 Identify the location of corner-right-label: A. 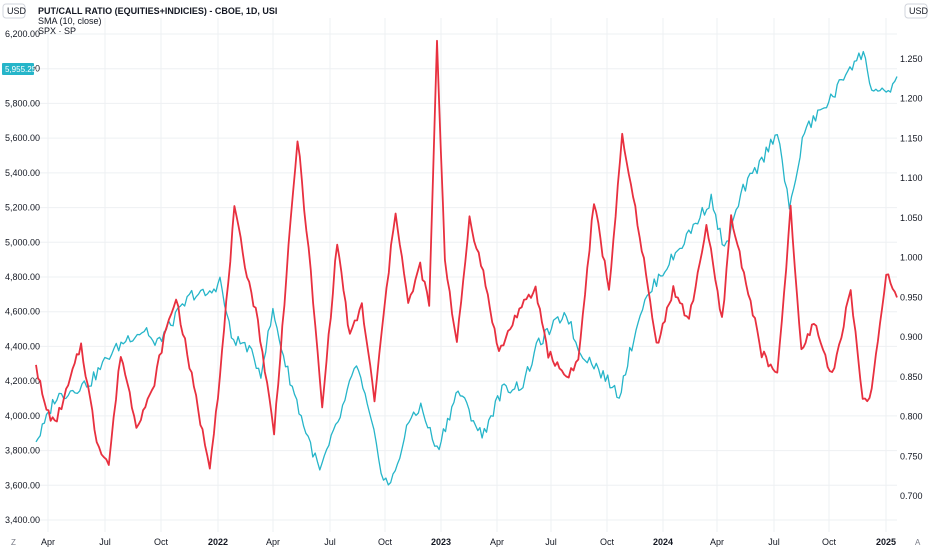
(918, 542).